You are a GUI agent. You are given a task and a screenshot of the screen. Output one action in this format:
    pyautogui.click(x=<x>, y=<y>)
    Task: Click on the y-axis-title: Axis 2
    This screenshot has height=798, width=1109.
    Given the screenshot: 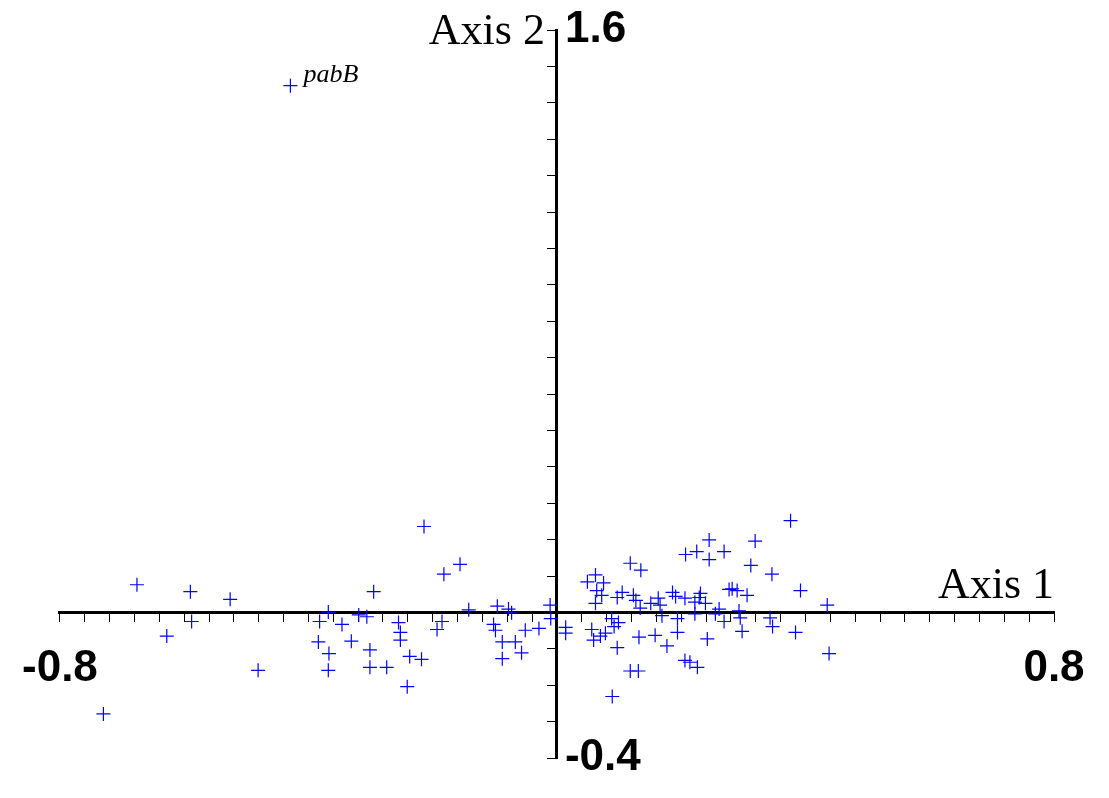 What is the action you would take?
    pyautogui.click(x=486, y=29)
    